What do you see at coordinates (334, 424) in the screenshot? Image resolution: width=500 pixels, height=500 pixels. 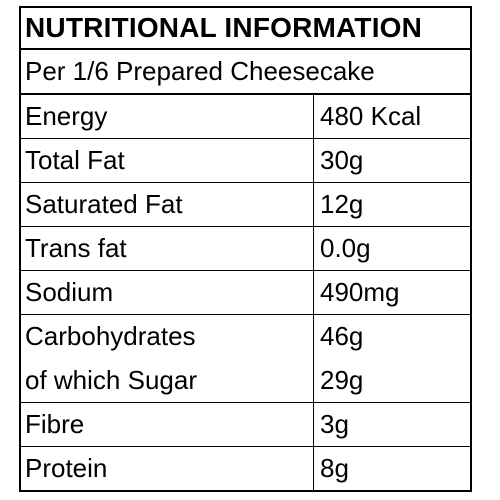 I see `nutrient-value: 3g` at bounding box center [334, 424].